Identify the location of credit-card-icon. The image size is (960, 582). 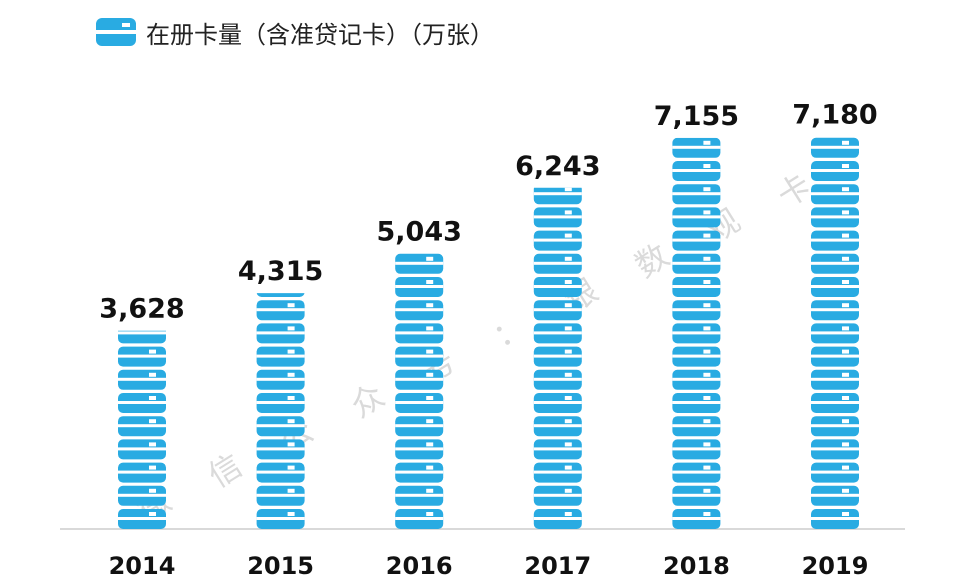
(116, 32).